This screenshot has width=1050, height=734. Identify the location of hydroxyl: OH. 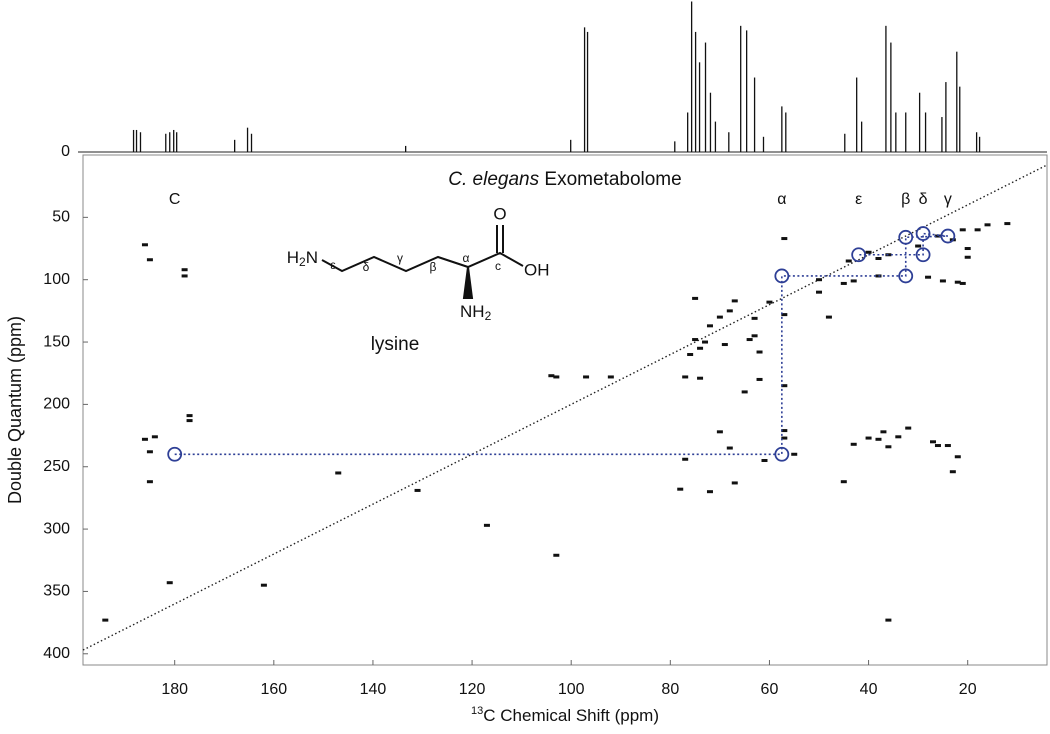
(537, 269).